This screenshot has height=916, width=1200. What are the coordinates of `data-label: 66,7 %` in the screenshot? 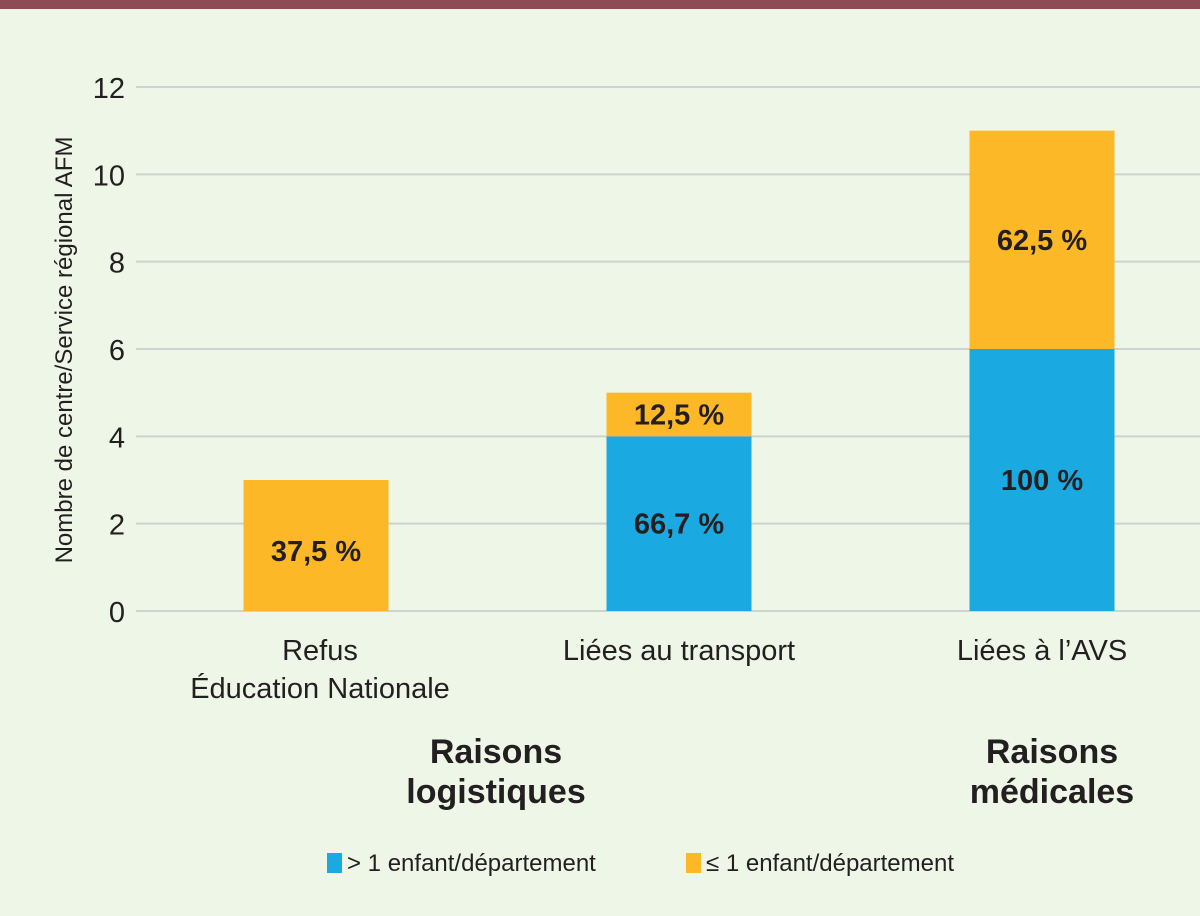 It's located at (679, 525).